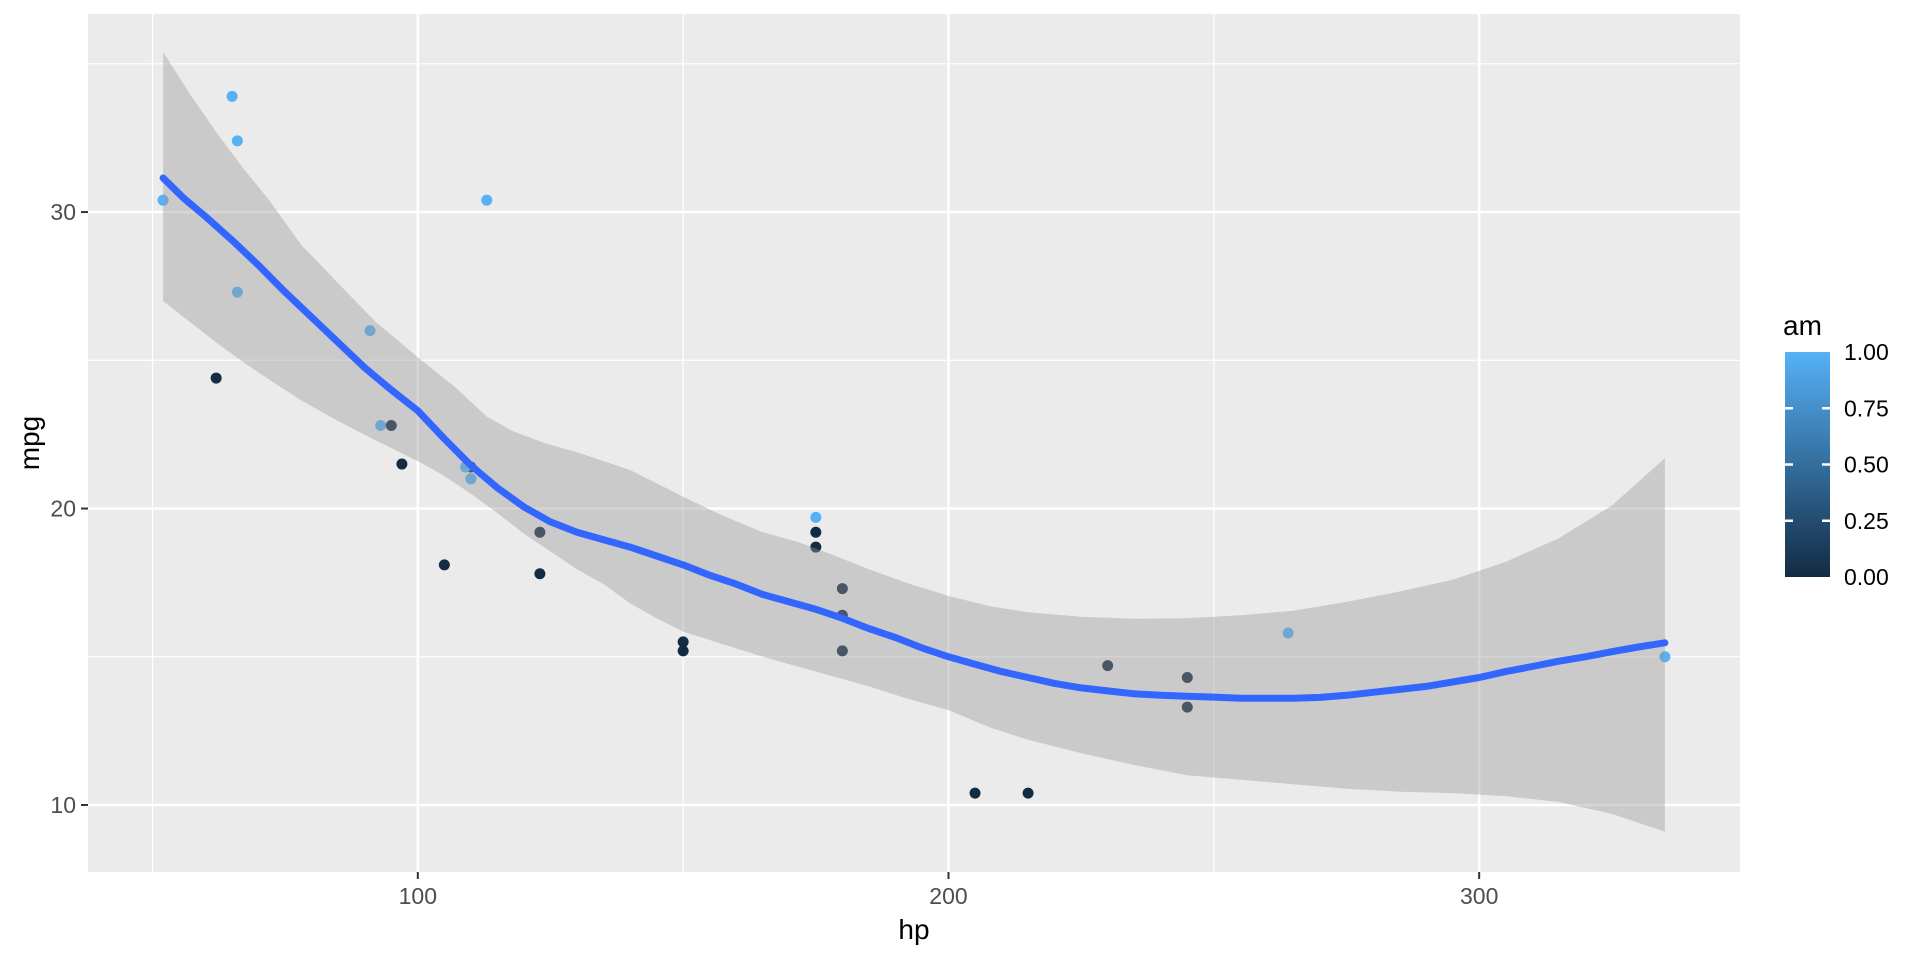 The height and width of the screenshot is (960, 1920). What do you see at coordinates (1866, 352) in the screenshot?
I see `legend-tick-label: 1.00` at bounding box center [1866, 352].